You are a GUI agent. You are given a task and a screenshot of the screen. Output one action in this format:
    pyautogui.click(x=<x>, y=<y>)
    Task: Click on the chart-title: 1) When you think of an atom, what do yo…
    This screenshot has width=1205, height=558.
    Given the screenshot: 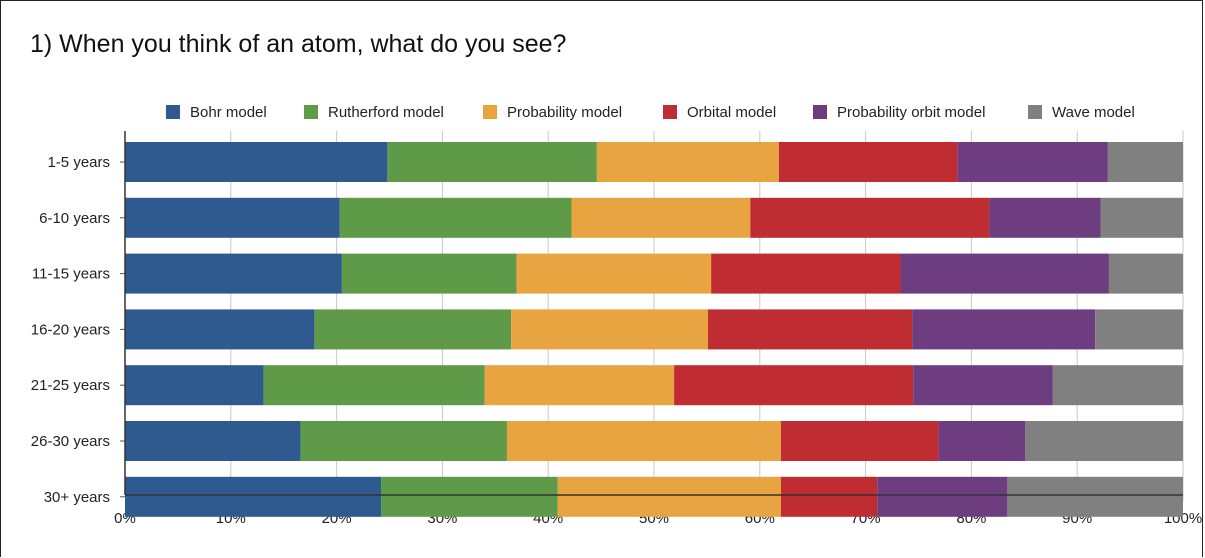 What is the action you would take?
    pyautogui.click(x=298, y=44)
    